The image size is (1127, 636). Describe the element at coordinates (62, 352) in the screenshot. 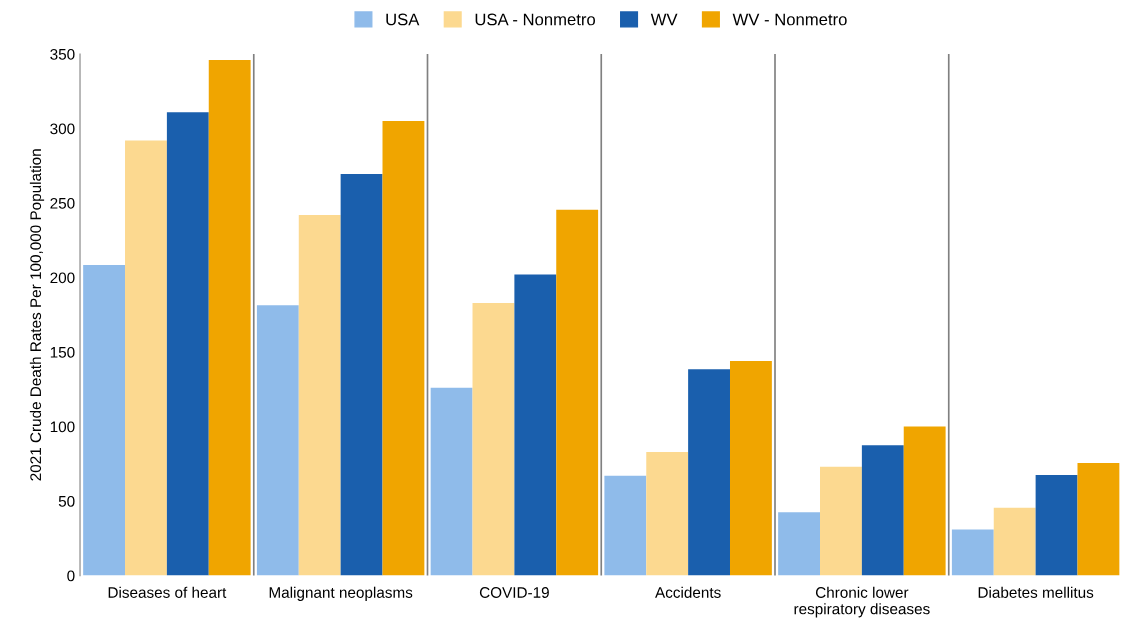

I see `y-tick-label: 150` at that location.